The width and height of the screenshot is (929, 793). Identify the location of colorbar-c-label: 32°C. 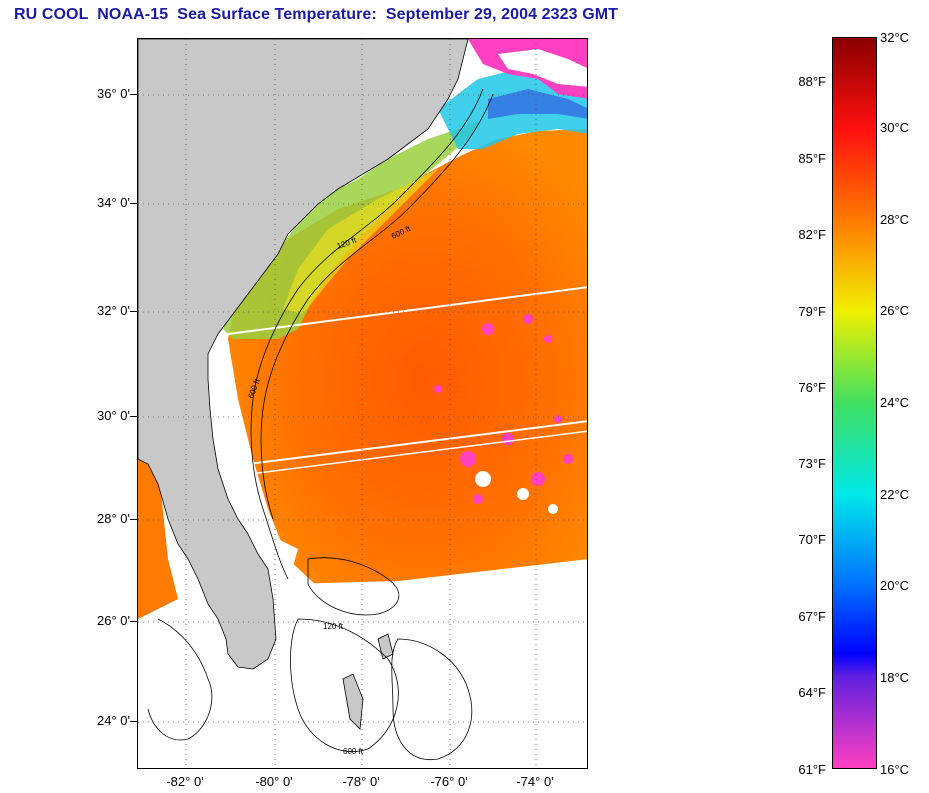
(895, 37).